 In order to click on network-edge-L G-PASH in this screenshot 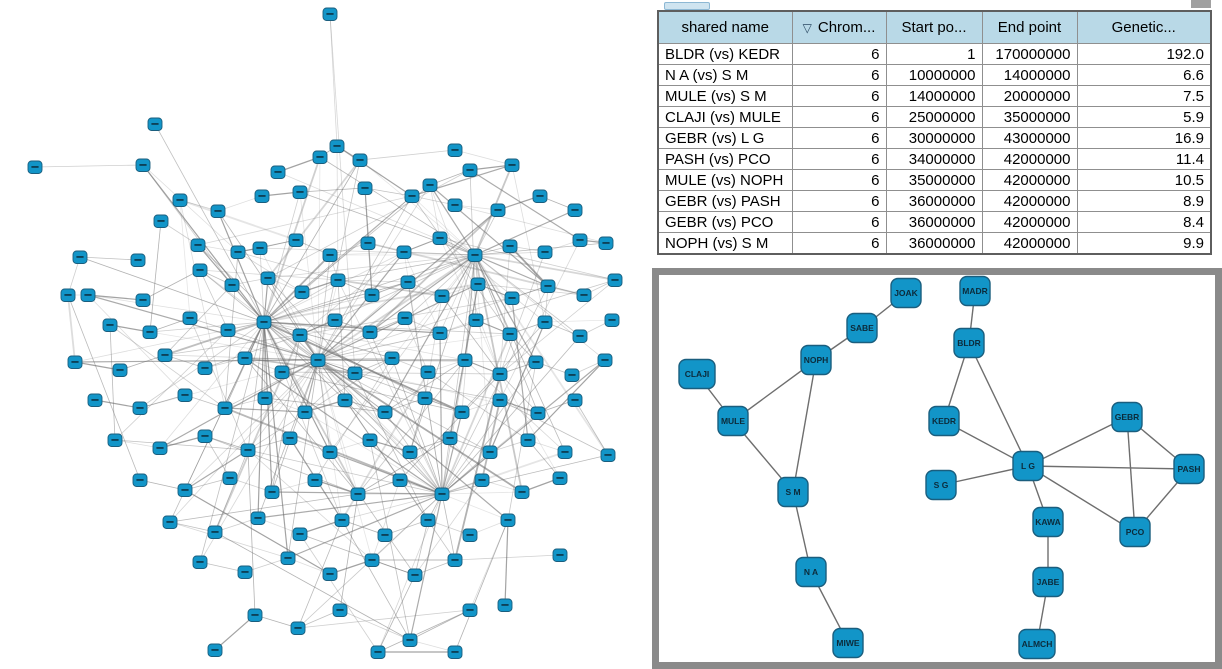, I will do `click(1108, 467)`.